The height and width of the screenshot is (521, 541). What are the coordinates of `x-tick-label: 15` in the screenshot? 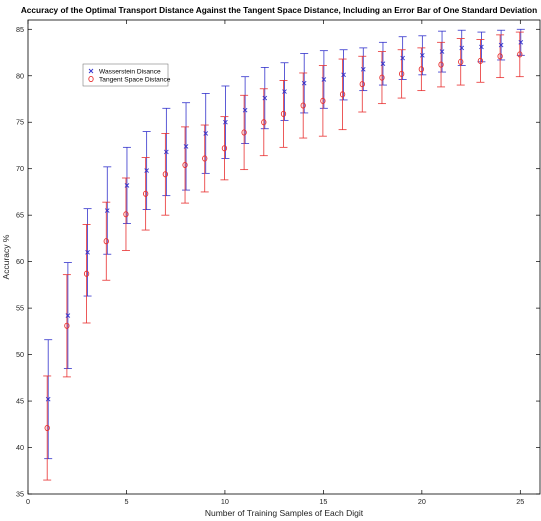 It's located at (323, 501).